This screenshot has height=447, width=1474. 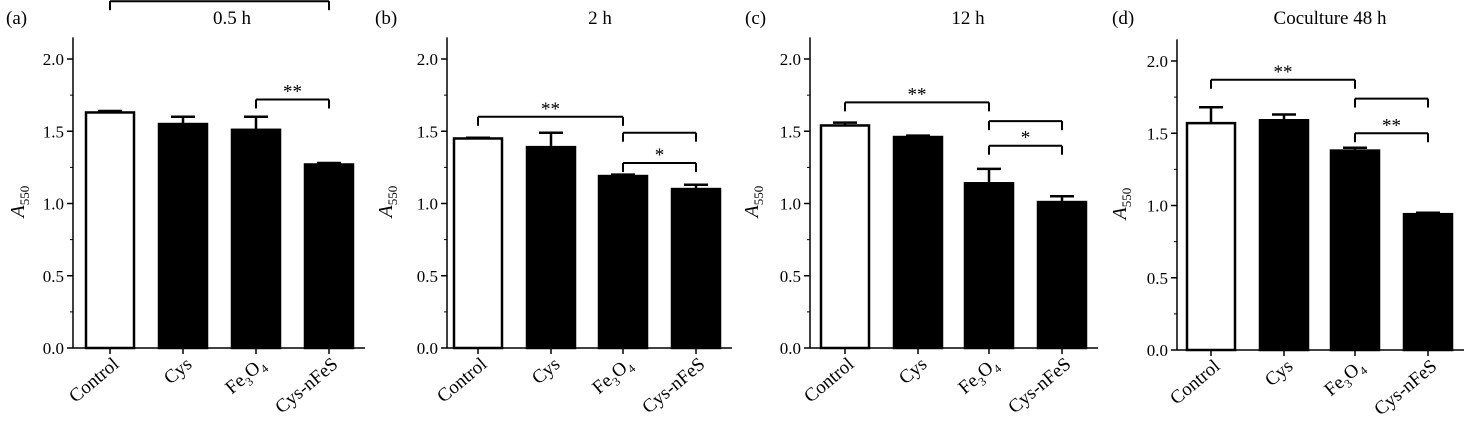 I want to click on panel-title: 12 h, so click(x=968, y=18).